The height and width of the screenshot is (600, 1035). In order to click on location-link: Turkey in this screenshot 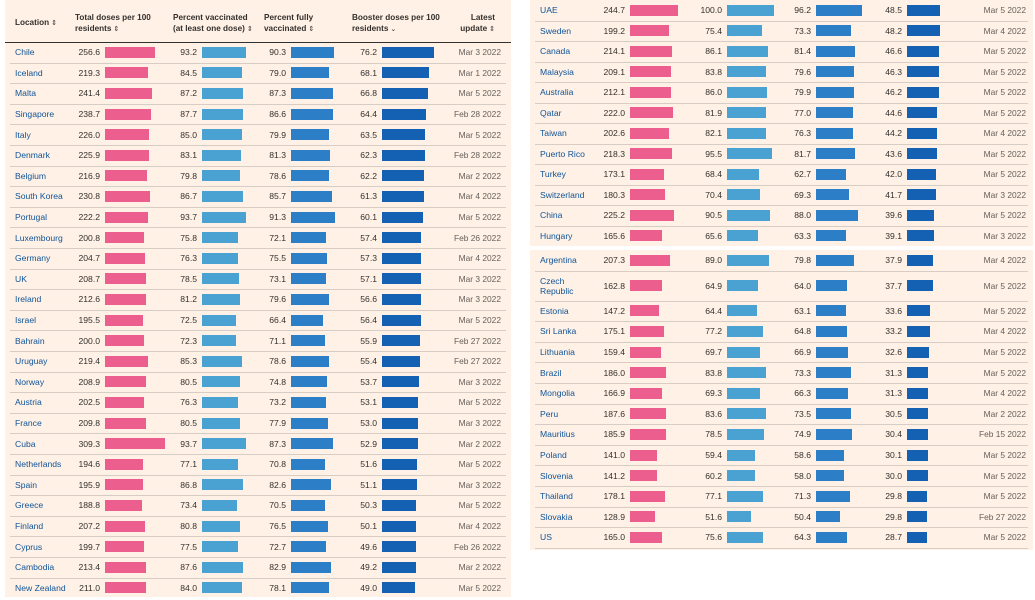, I will do `click(553, 174)`.